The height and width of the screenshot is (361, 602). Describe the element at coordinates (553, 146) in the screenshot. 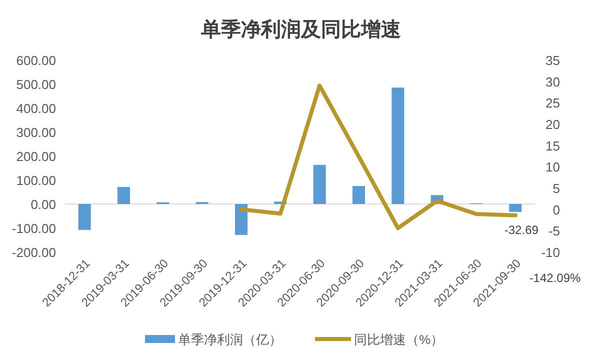

I see `y2-tick-label: 15` at that location.